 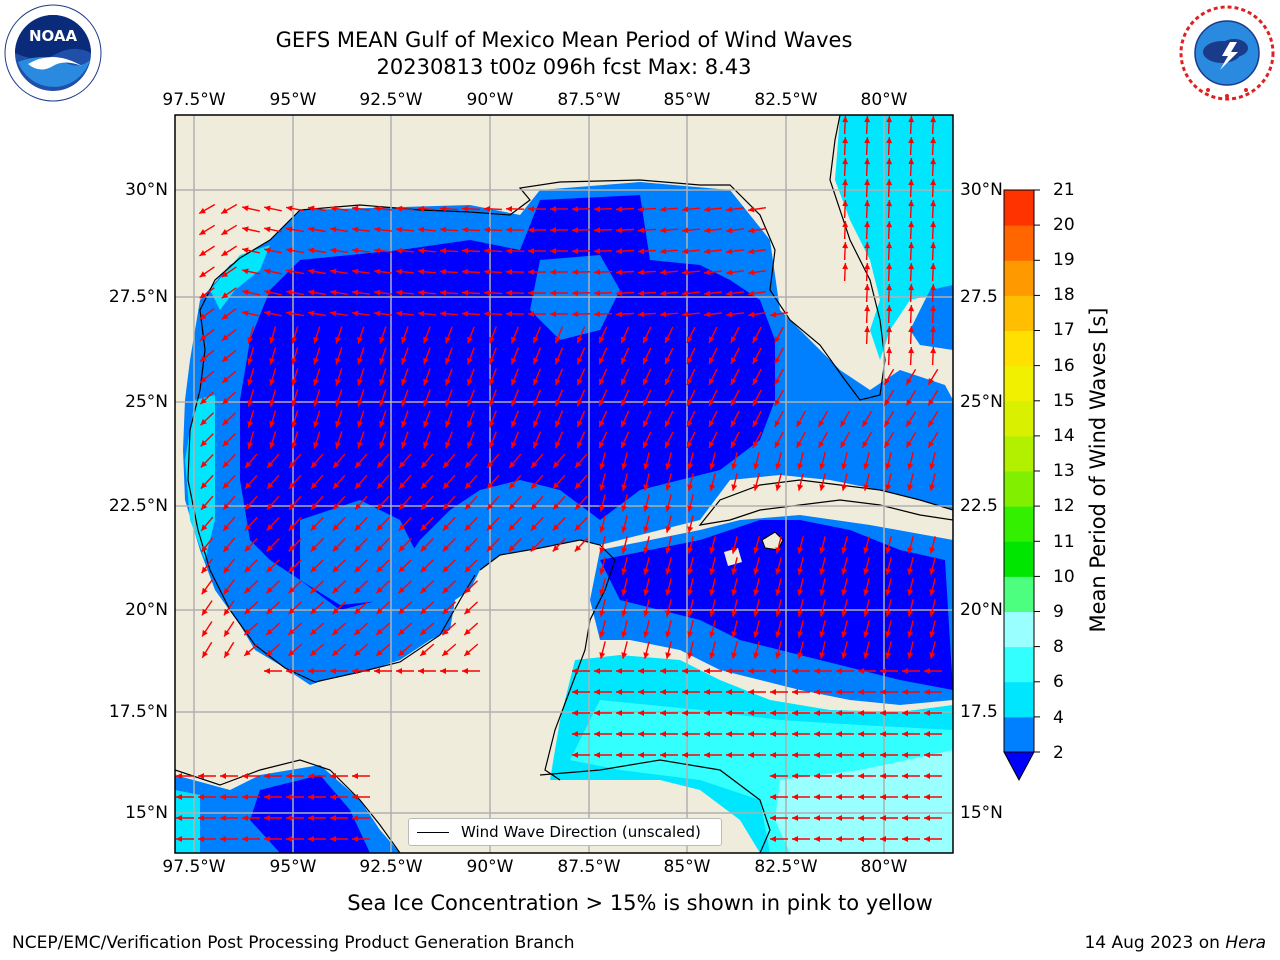 I want to click on legend-label: Wind Wave Direction (unscaled), so click(x=581, y=832).